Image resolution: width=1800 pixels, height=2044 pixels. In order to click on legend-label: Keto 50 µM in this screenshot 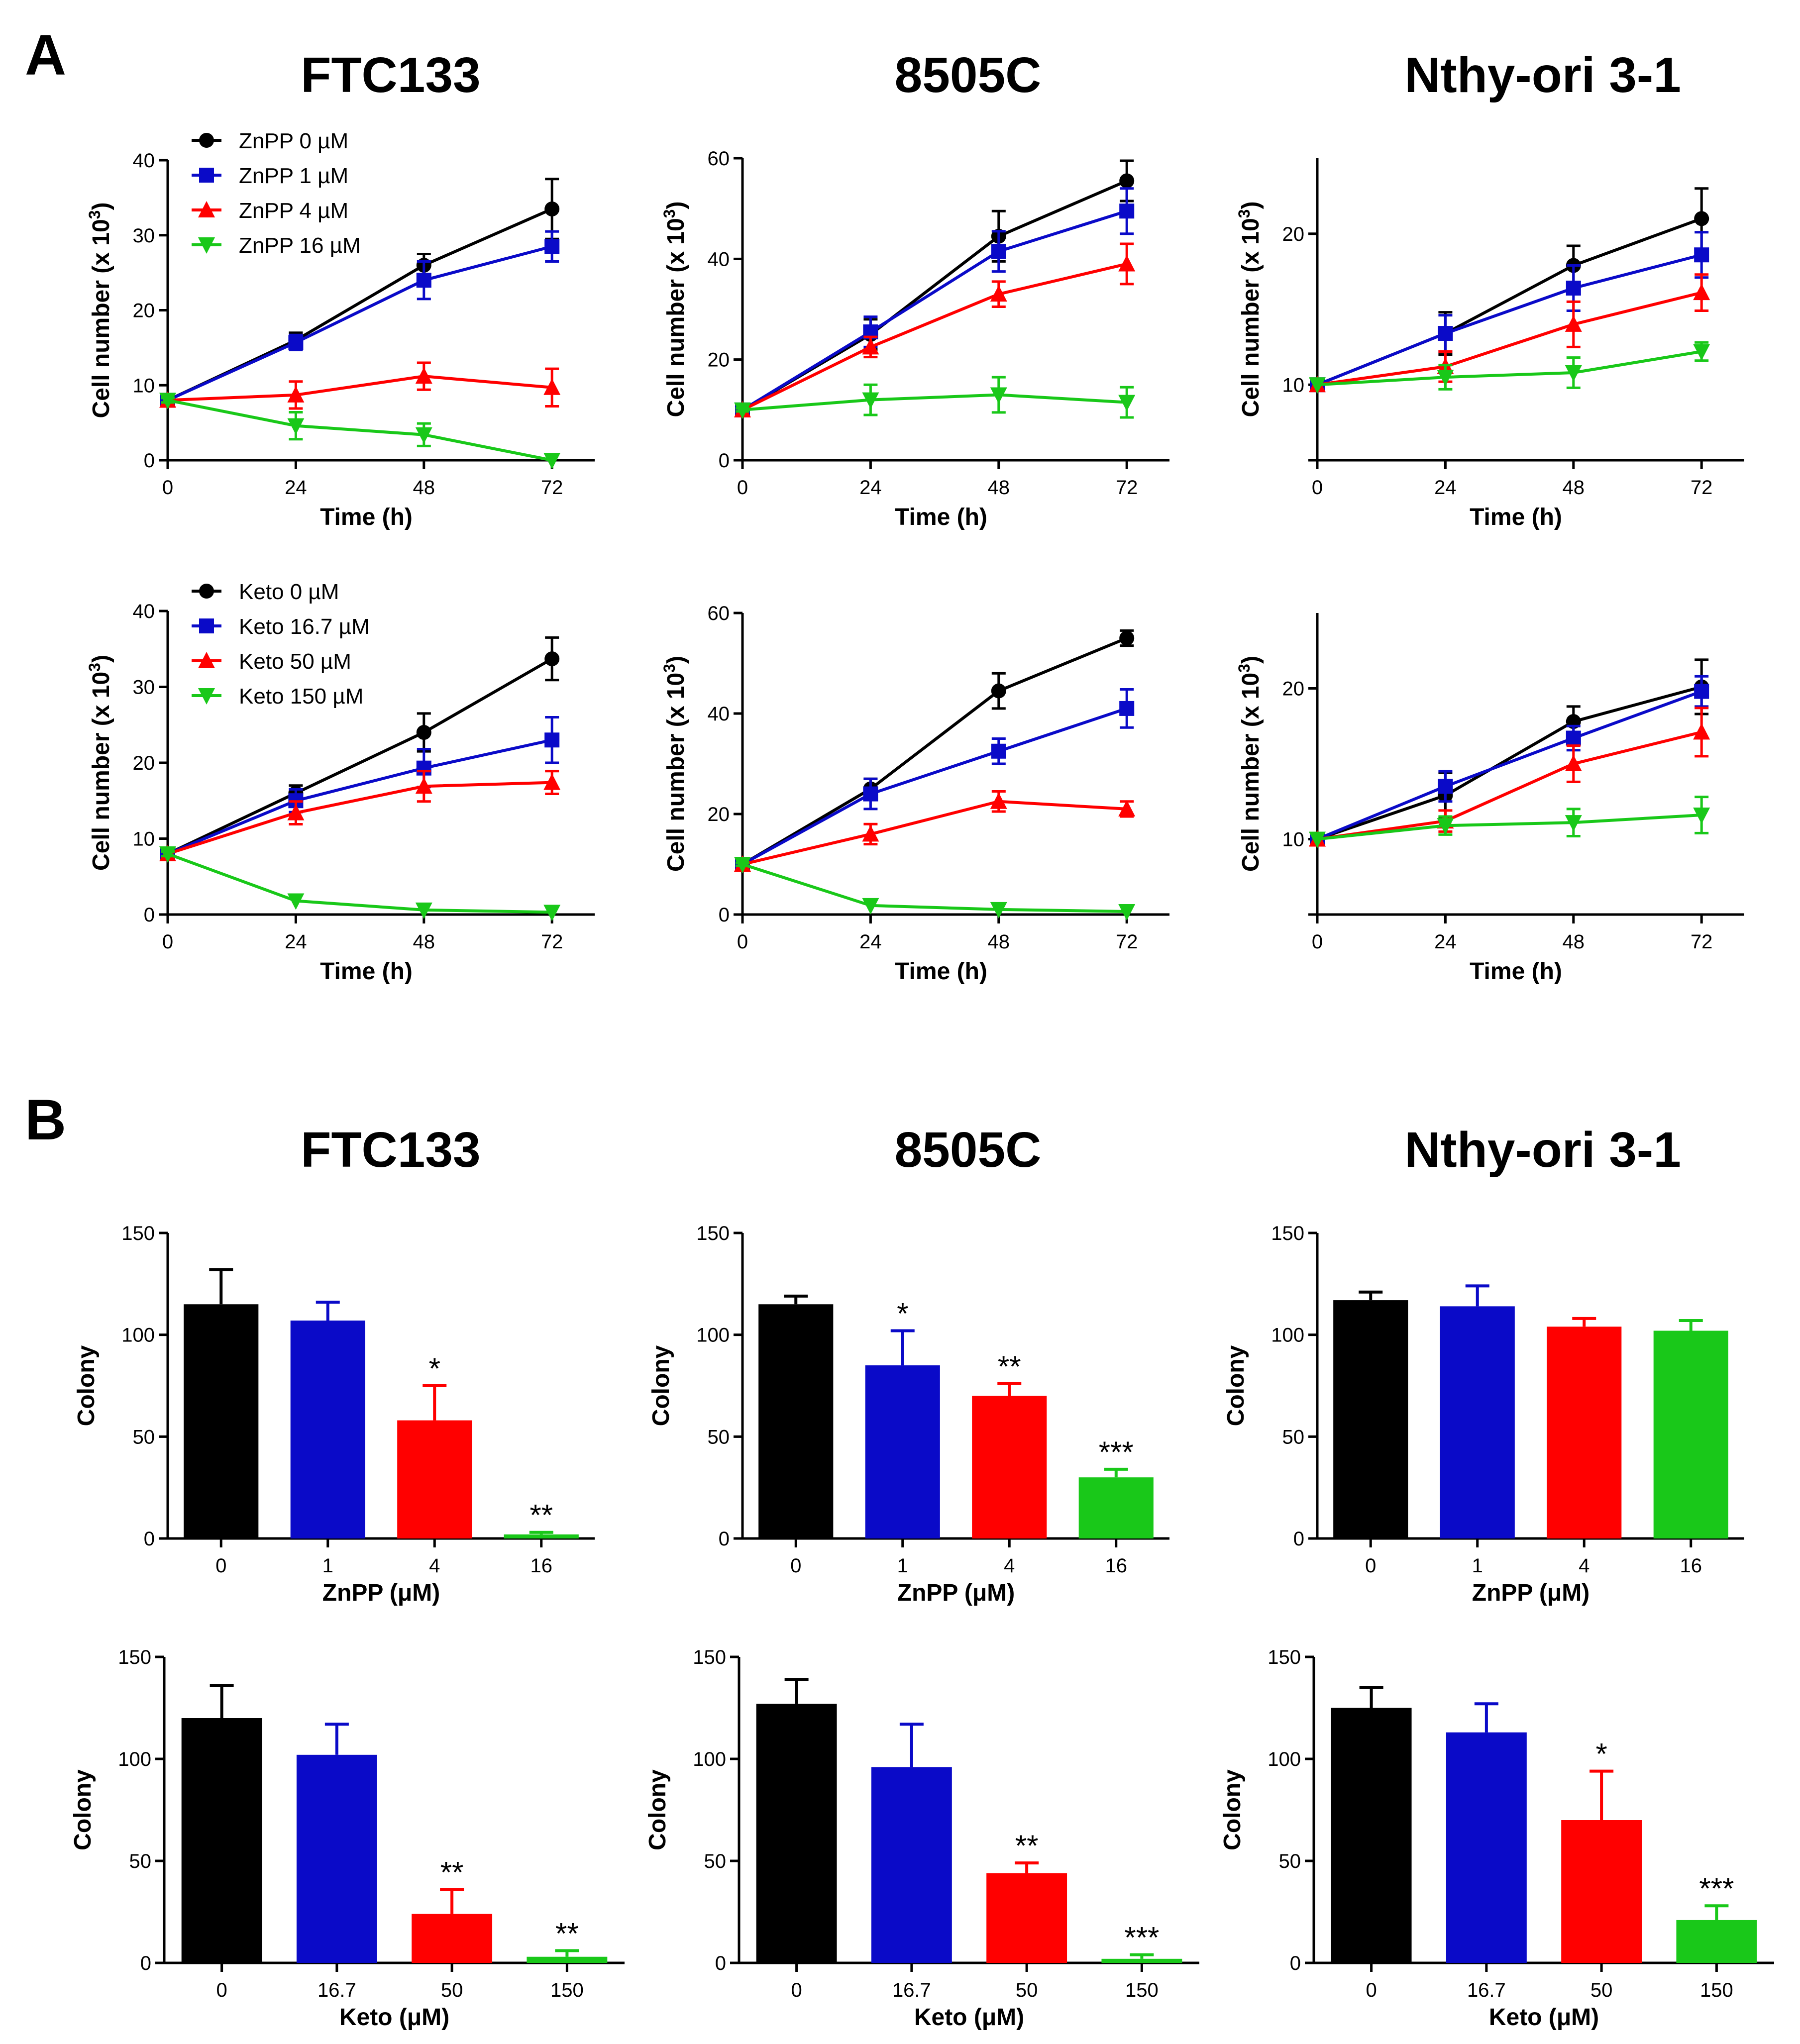, I will do `click(295, 661)`.